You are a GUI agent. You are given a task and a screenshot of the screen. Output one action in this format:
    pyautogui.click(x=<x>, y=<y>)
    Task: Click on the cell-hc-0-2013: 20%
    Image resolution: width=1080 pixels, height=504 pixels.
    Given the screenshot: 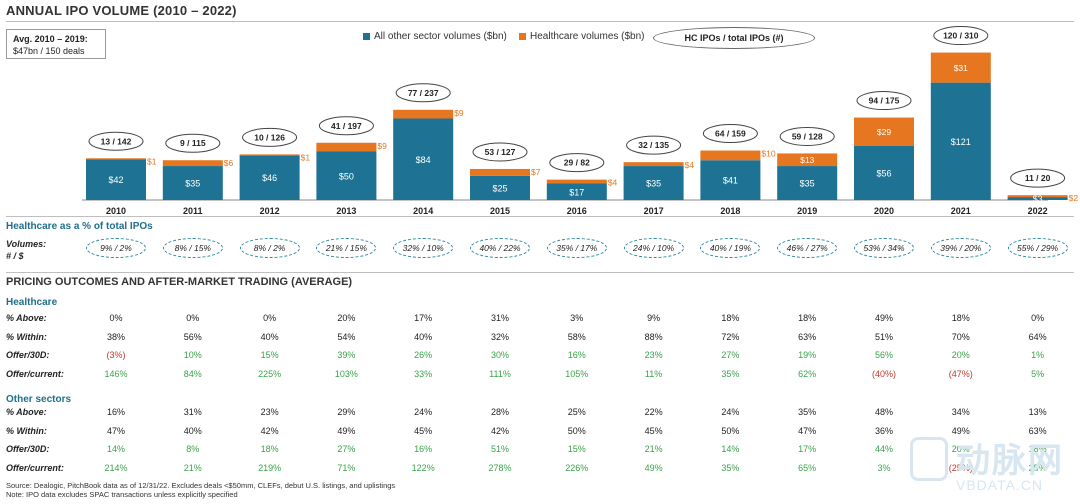 What is the action you would take?
    pyautogui.click(x=346, y=318)
    